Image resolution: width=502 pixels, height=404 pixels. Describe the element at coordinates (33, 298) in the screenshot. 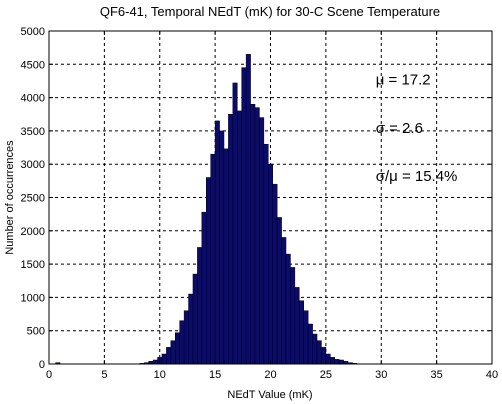

I see `y-tick-label: 1000` at that location.